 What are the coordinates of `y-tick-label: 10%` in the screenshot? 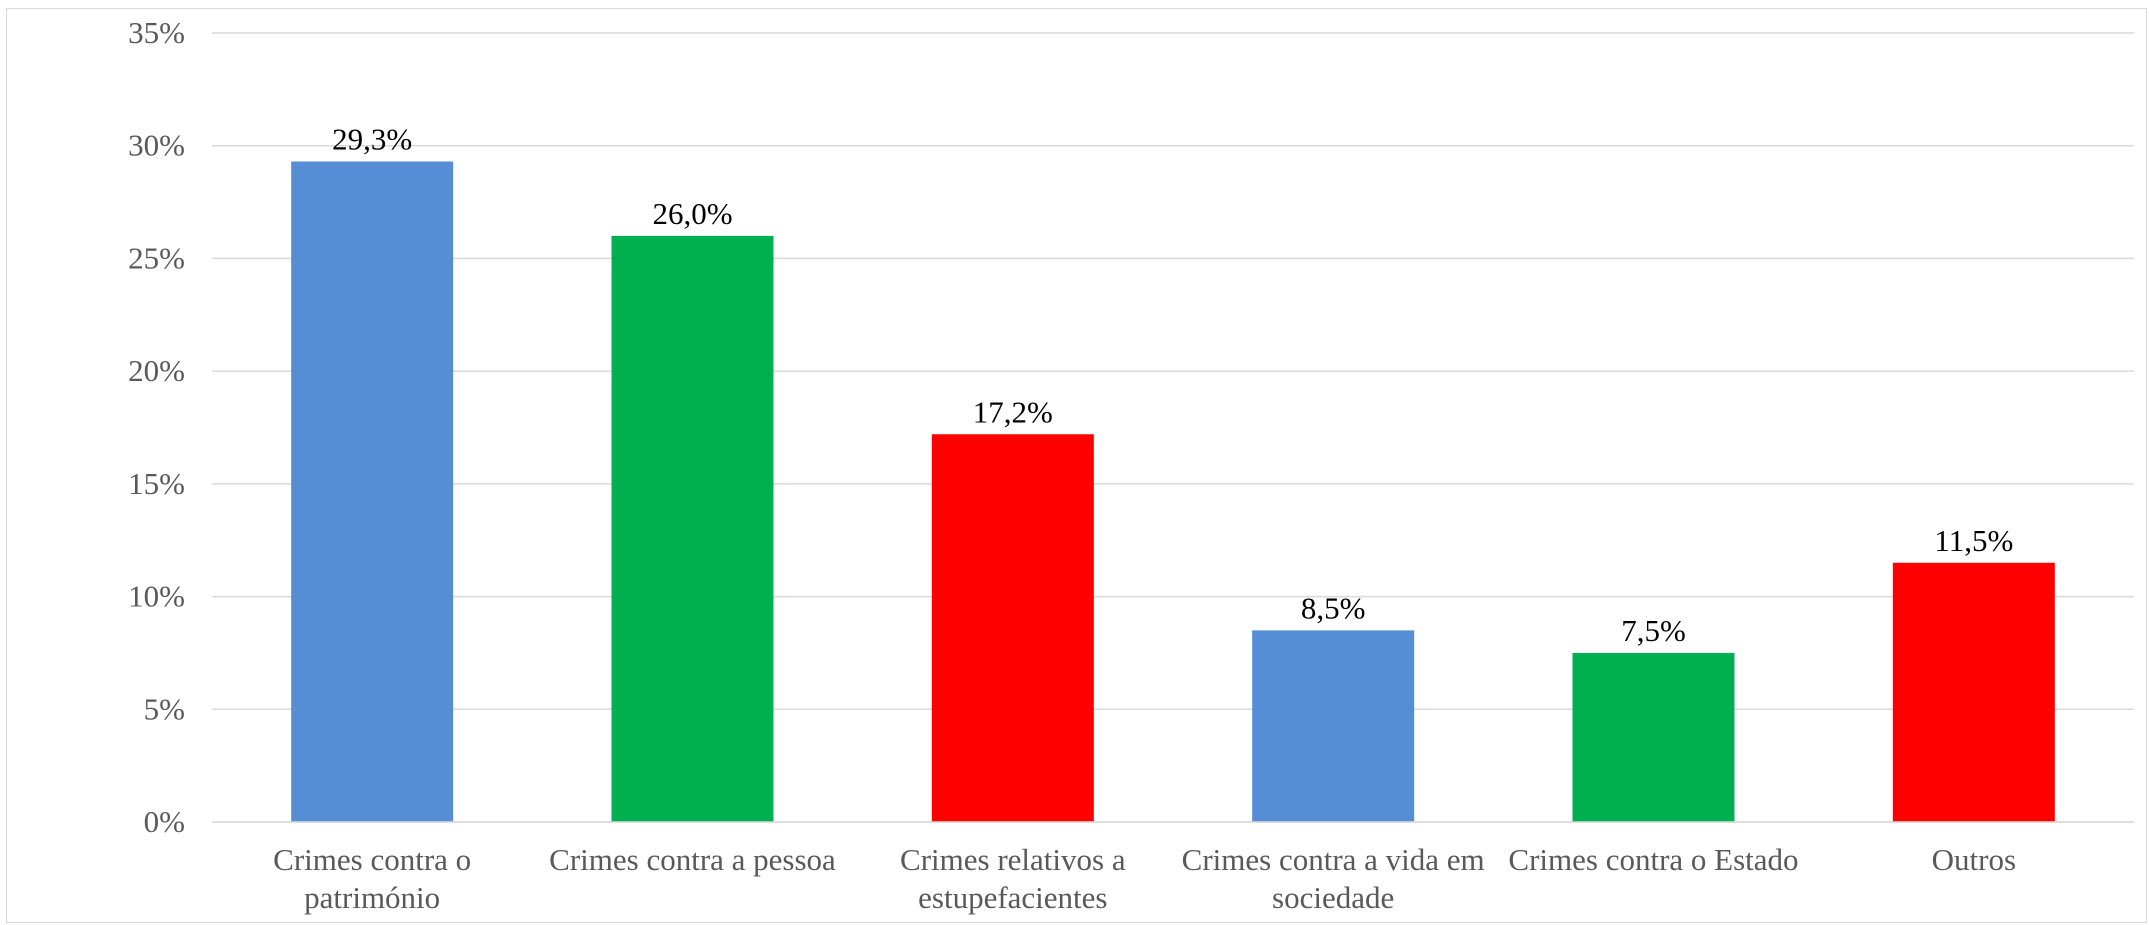 It's located at (156, 596).